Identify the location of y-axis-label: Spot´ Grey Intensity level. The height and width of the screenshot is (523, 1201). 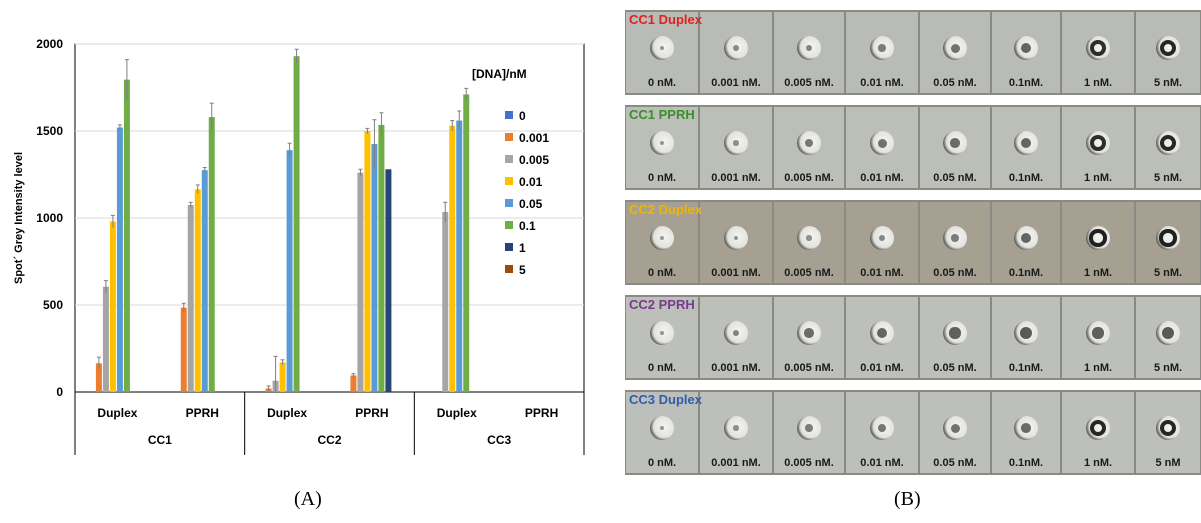
(19, 218).